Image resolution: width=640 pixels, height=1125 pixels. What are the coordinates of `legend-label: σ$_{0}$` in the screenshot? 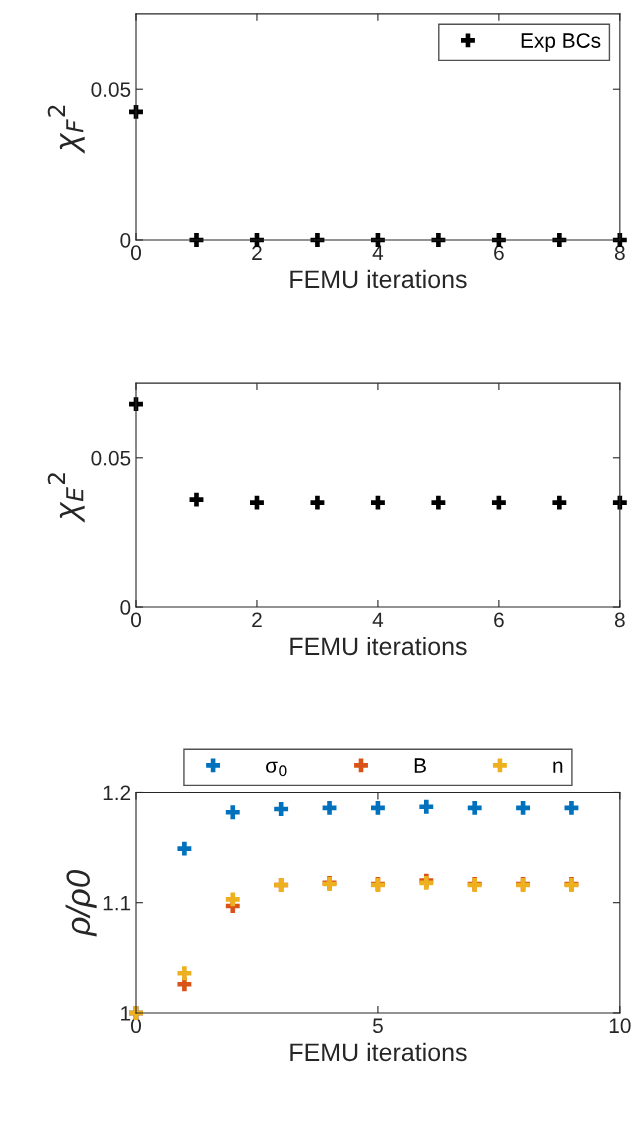 It's located at (276, 769).